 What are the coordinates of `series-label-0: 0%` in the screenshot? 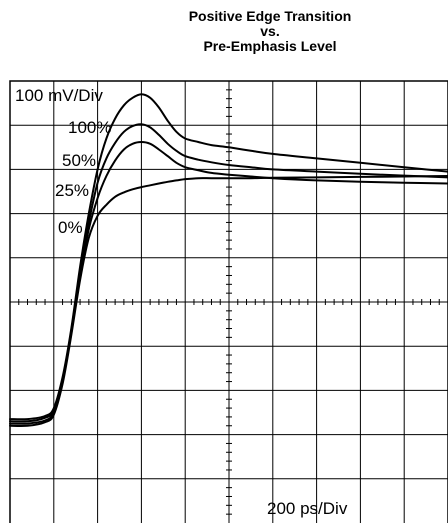 It's located at (70, 227).